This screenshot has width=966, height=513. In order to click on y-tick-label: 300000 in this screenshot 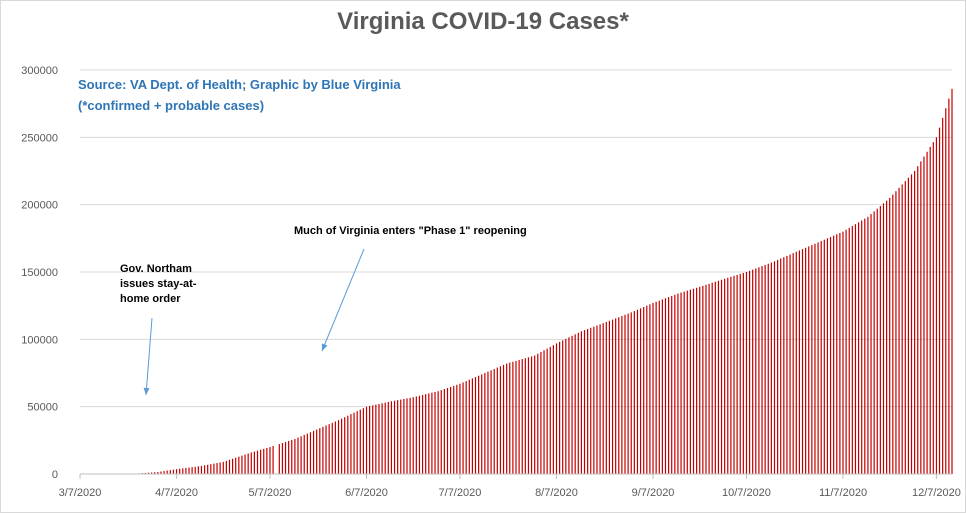, I will do `click(39, 71)`.